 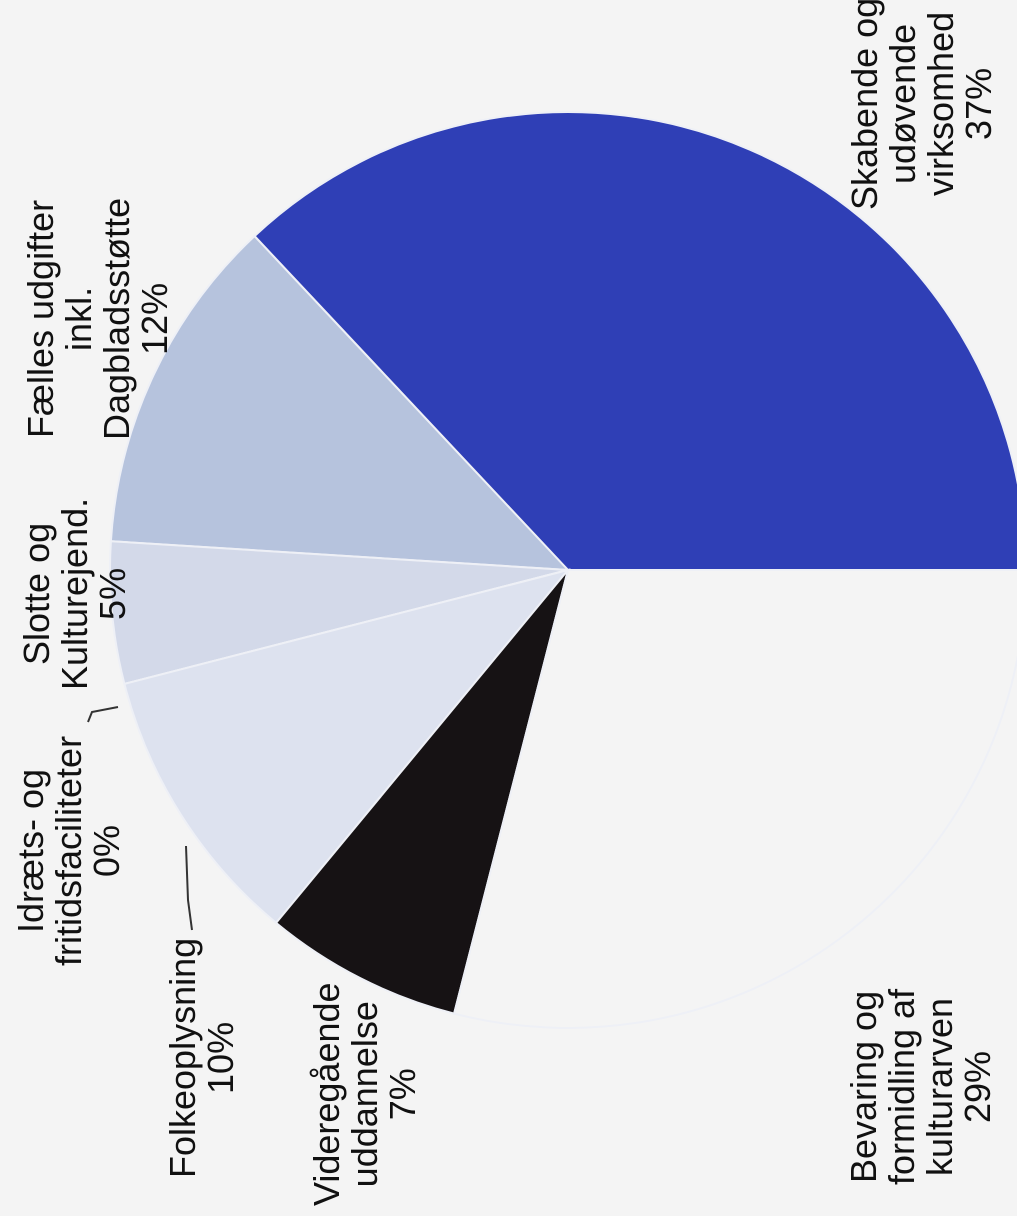 What do you see at coordinates (421, 792) in the screenshot?
I see `slice-videregaaende` at bounding box center [421, 792].